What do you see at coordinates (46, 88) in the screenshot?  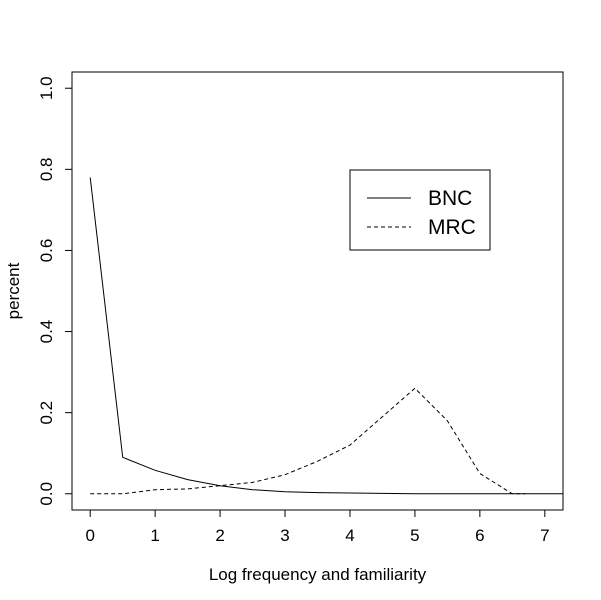 I see `y-tick-label-5: 1.0` at bounding box center [46, 88].